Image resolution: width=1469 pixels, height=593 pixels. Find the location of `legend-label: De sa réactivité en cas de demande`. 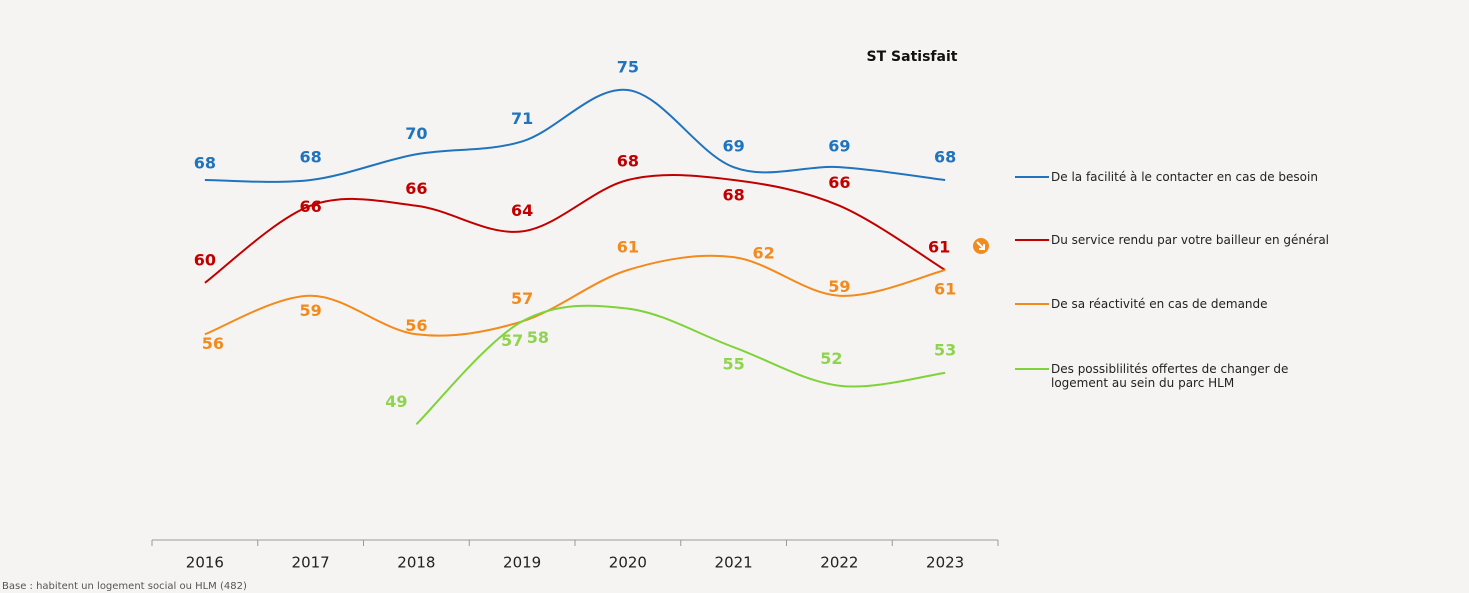

legend-label: De sa réactivité en cas de demande is located at coordinates (1159, 304).